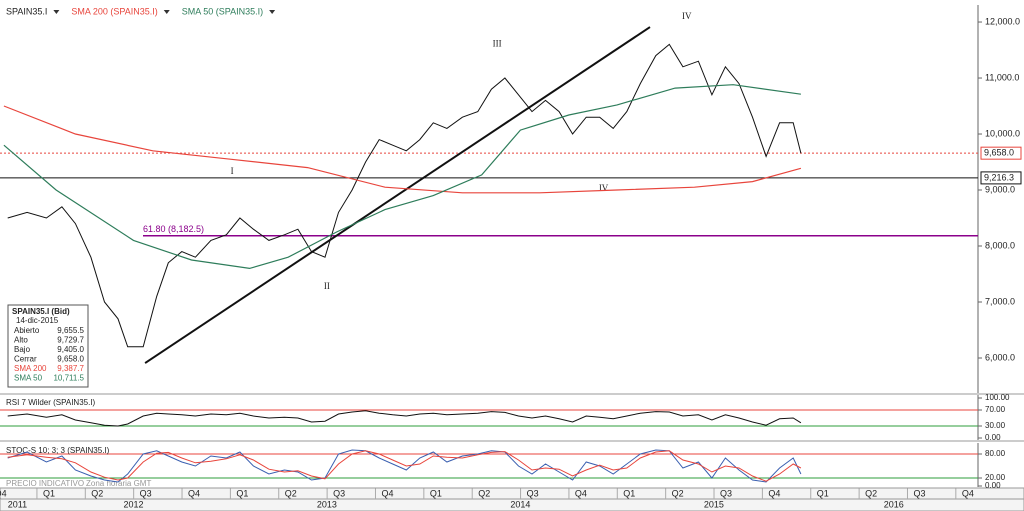 Image resolution: width=1024 pixels, height=511 pixels. I want to click on y-tick-label: 11,000.0, so click(1002, 77).